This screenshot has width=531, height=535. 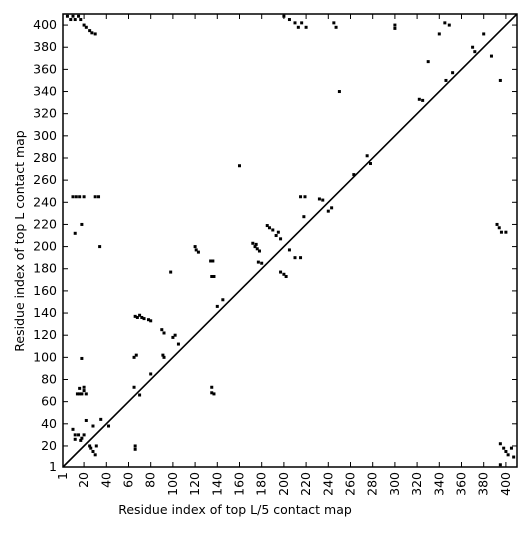 What do you see at coordinates (261, 484) in the screenshot?
I see `x-tick-label: 180` at bounding box center [261, 484].